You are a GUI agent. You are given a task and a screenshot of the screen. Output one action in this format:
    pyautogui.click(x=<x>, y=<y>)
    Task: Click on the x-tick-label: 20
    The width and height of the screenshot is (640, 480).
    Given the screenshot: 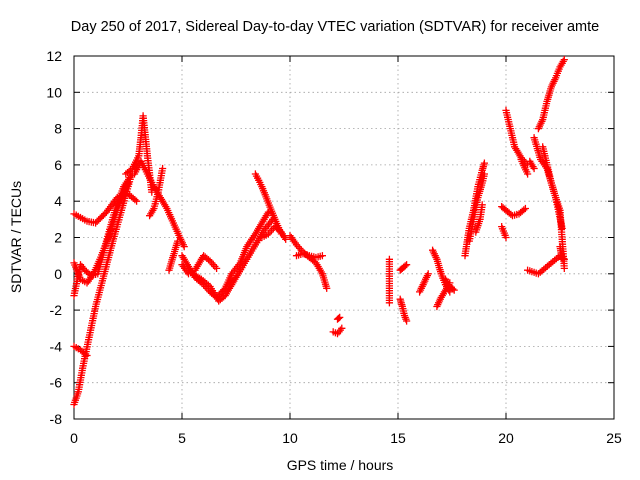 What is the action you would take?
    pyautogui.click(x=506, y=438)
    